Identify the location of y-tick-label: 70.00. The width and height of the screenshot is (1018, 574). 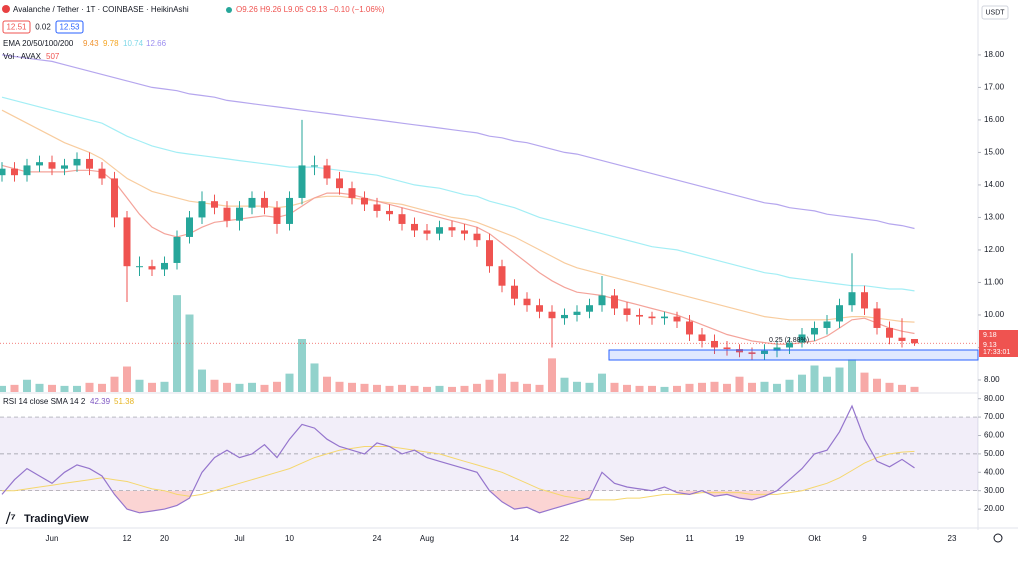
(994, 416).